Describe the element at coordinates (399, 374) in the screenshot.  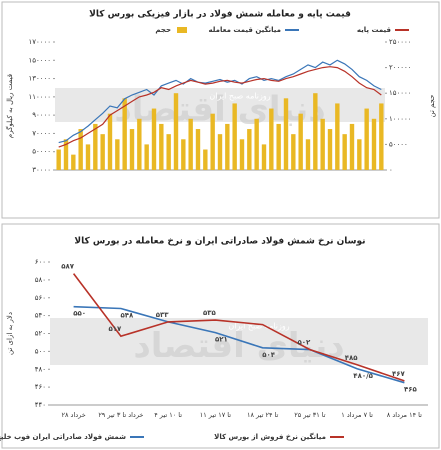
I see `data-label: ۴۶۷` at that location.